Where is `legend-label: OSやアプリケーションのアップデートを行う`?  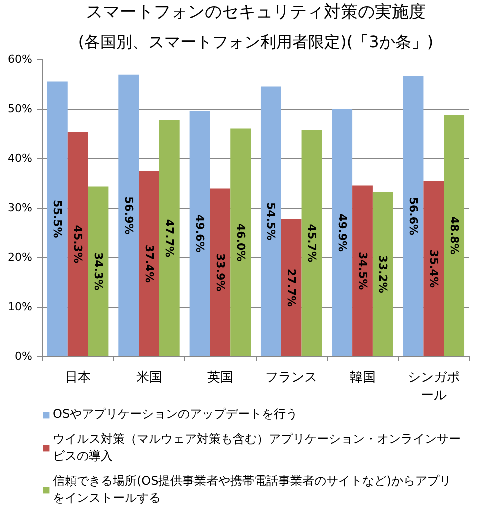
legend-label: OSやアプリケーションのアップデートを行う is located at coordinates (175, 414).